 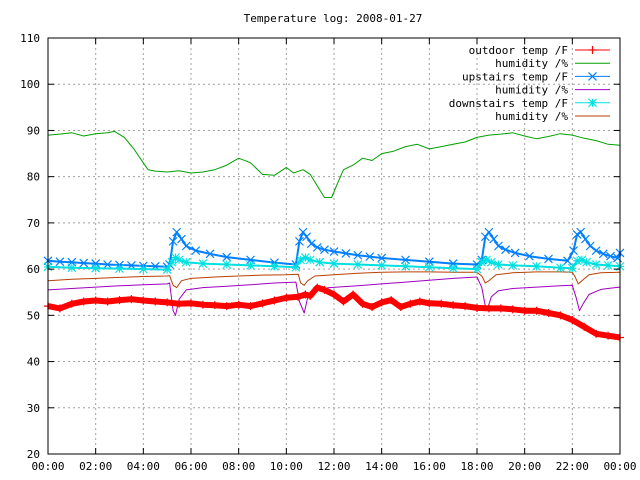 I want to click on y-tick-label: 70, so click(x=33, y=223).